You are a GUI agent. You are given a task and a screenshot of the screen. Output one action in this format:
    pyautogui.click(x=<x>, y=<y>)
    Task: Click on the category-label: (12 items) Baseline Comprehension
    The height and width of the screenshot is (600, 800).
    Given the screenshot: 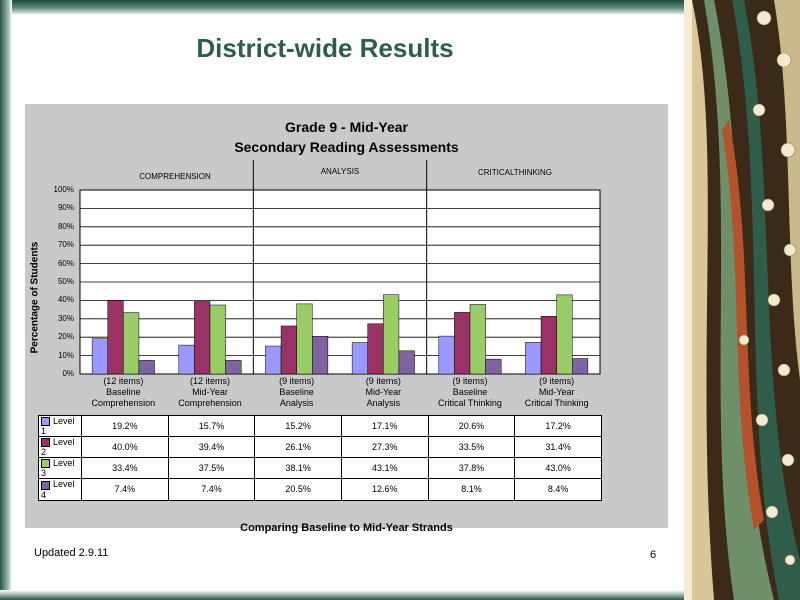 What is the action you would take?
    pyautogui.click(x=123, y=392)
    